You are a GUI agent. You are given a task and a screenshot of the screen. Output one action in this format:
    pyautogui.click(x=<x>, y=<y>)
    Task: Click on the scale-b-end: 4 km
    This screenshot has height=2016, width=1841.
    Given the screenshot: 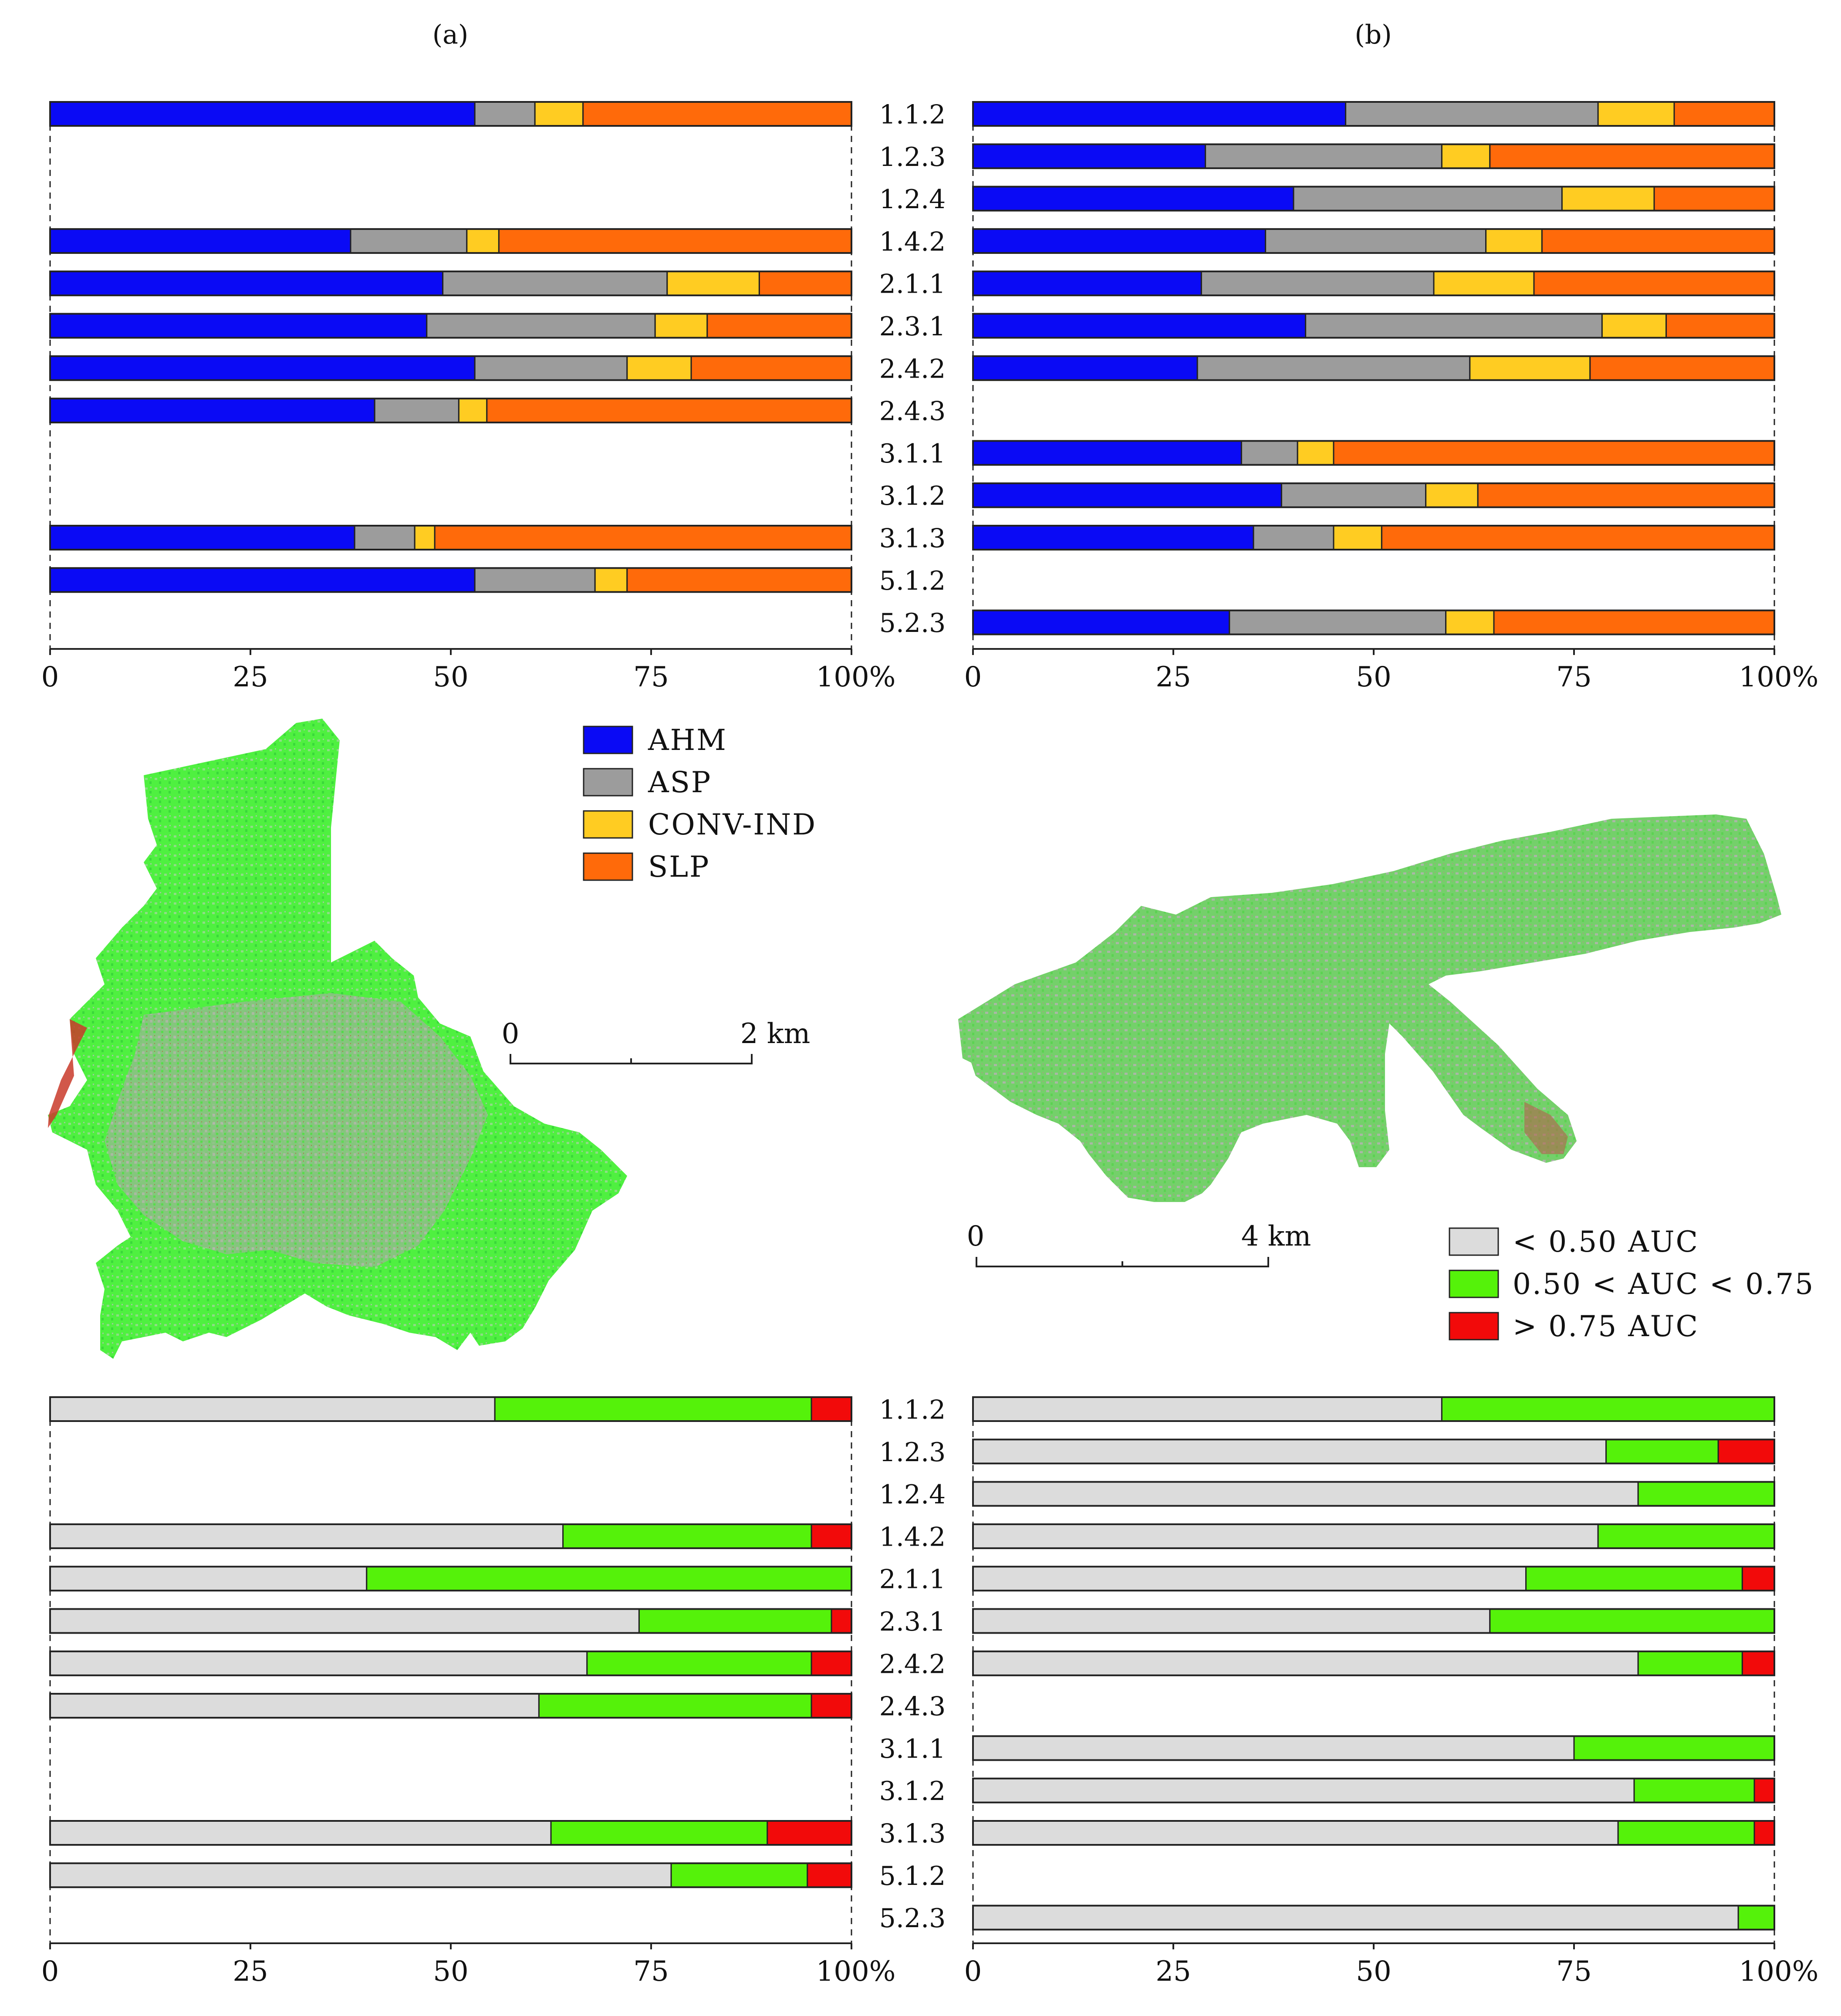 What is the action you would take?
    pyautogui.click(x=1276, y=1236)
    